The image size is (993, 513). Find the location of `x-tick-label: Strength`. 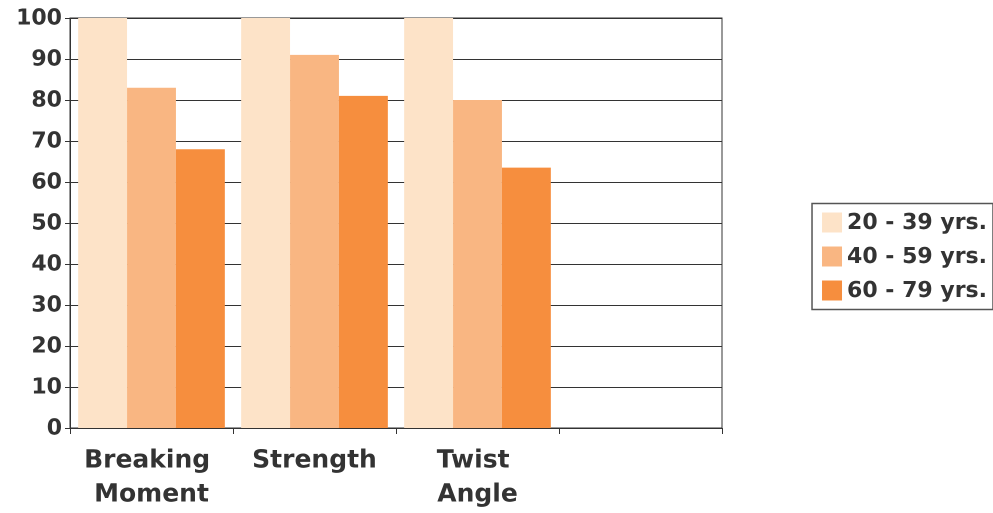

x-tick-label: Strength is located at coordinates (314, 459).